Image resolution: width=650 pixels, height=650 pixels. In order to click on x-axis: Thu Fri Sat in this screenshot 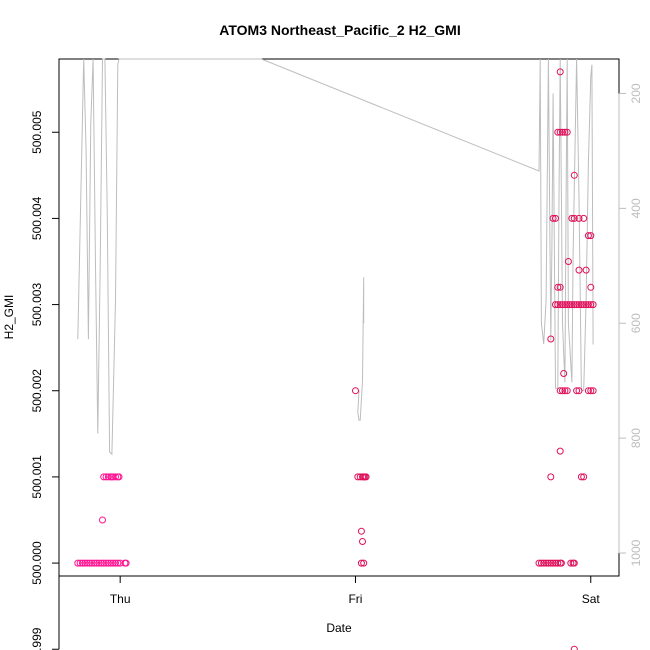, I will do `click(355, 590)`.